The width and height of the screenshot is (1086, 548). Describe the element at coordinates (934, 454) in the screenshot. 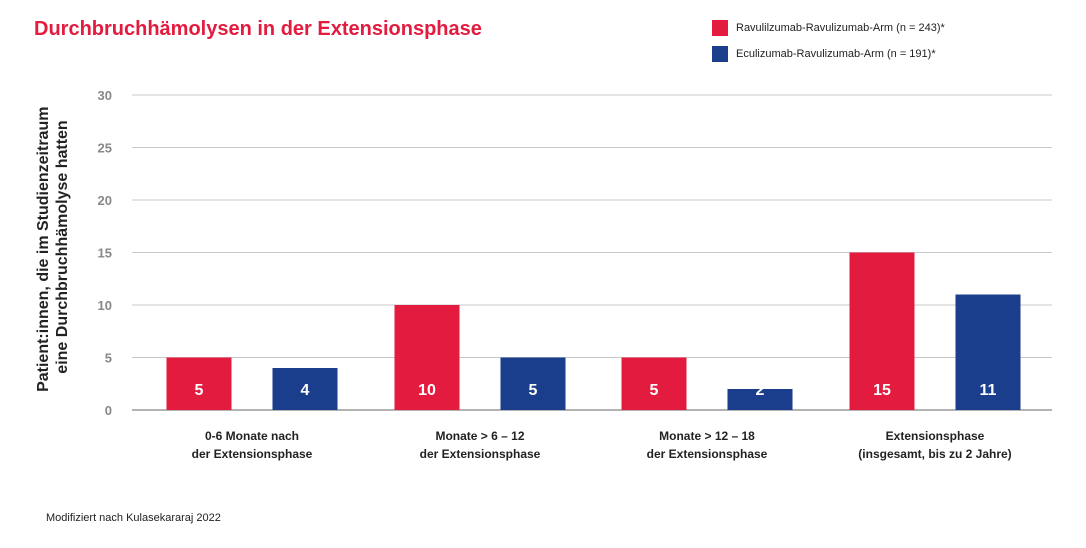

I see `x-tick-label: (insgesamt, bis zu 2 Jahre)` at that location.